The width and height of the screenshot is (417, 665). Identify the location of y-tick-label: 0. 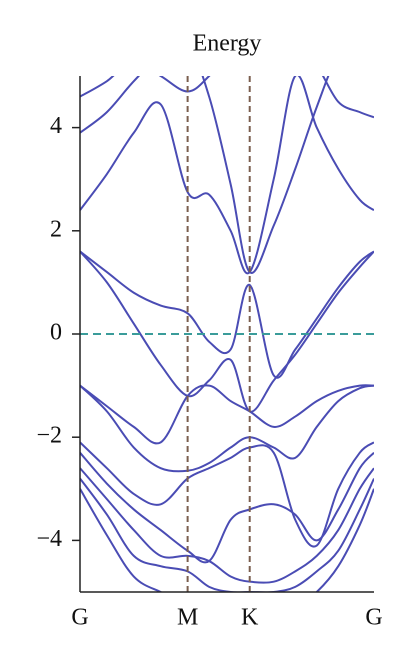
(56, 333).